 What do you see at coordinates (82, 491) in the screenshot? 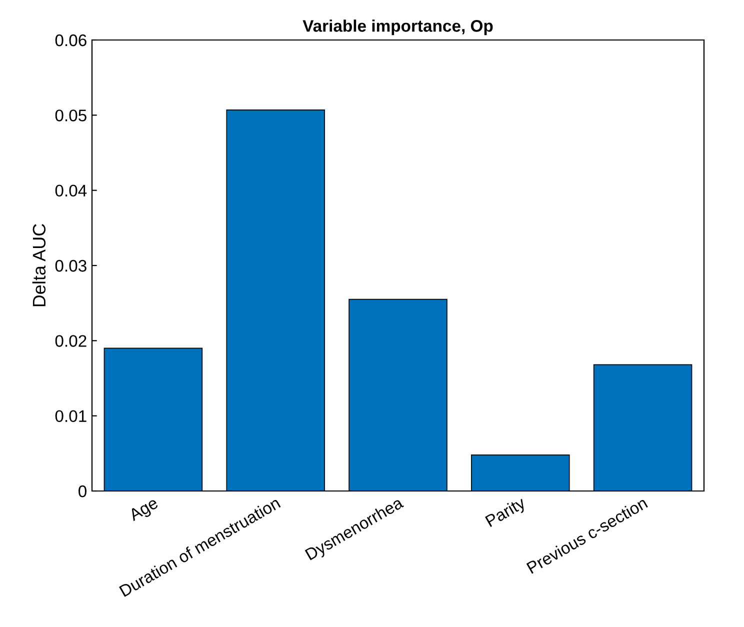
I see `y-tick-label: 0` at bounding box center [82, 491].